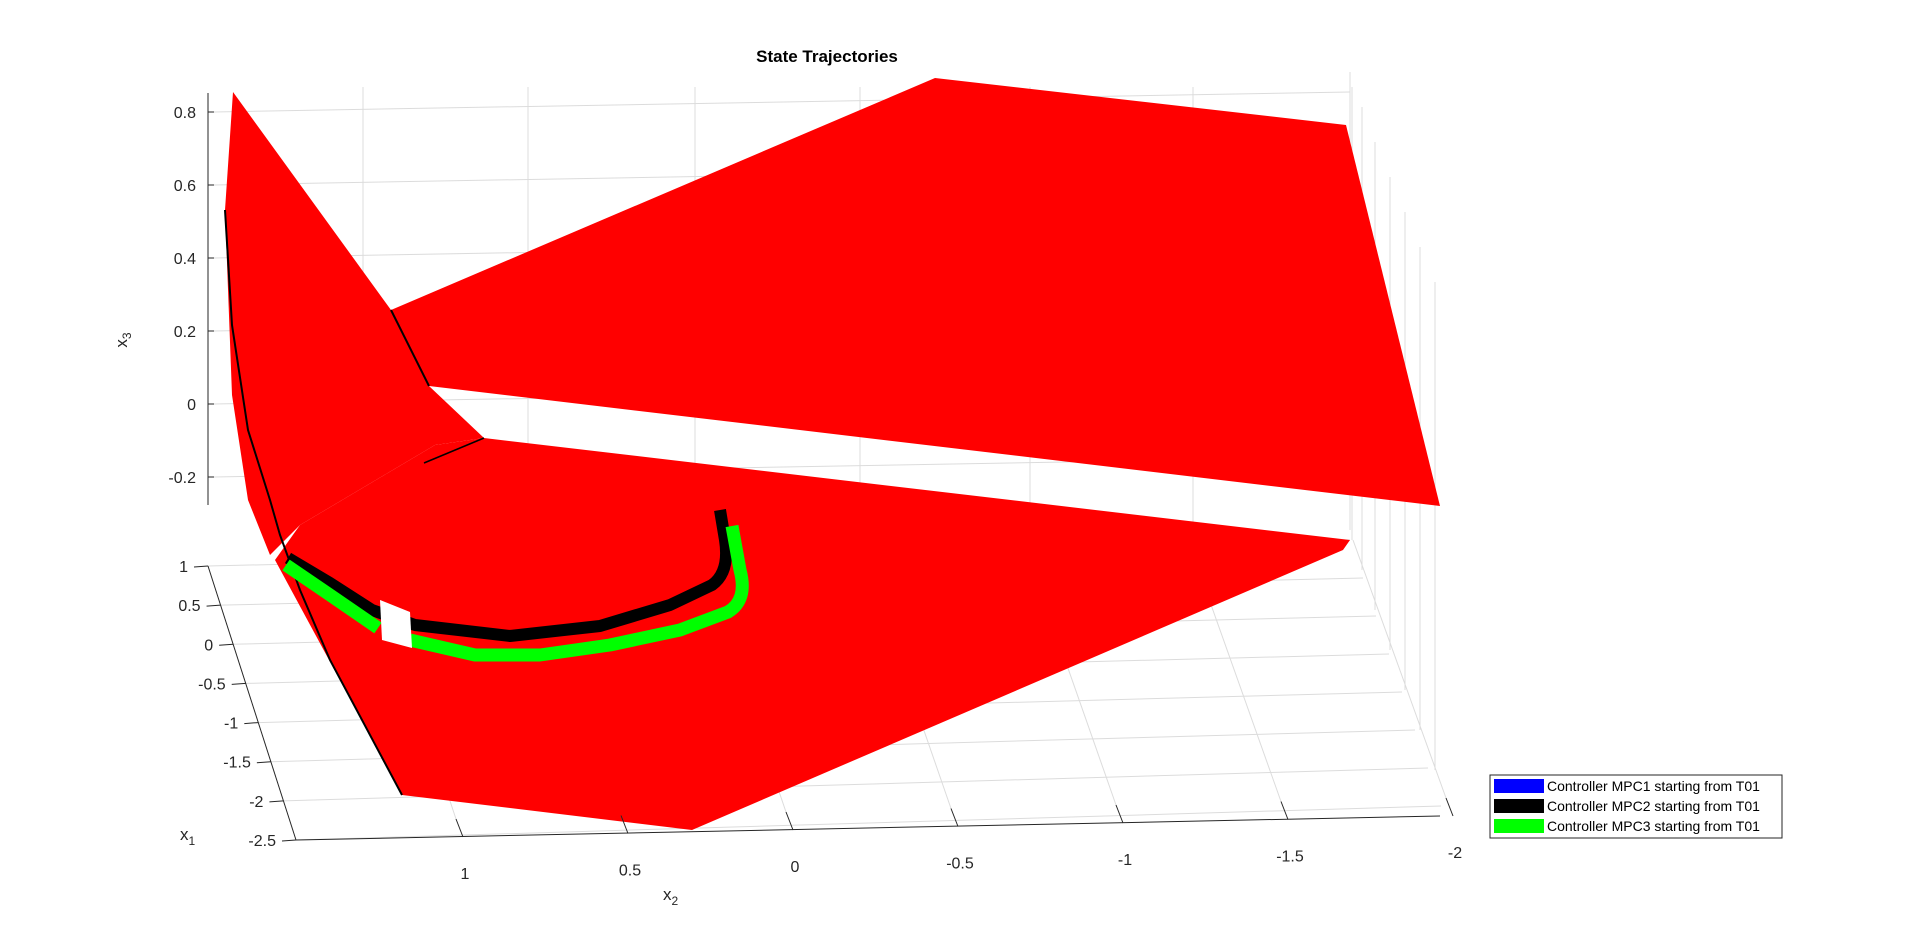 This screenshot has width=1920, height=936. Describe the element at coordinates (237, 763) in the screenshot. I see `x1-tick-label: -1.5` at that location.